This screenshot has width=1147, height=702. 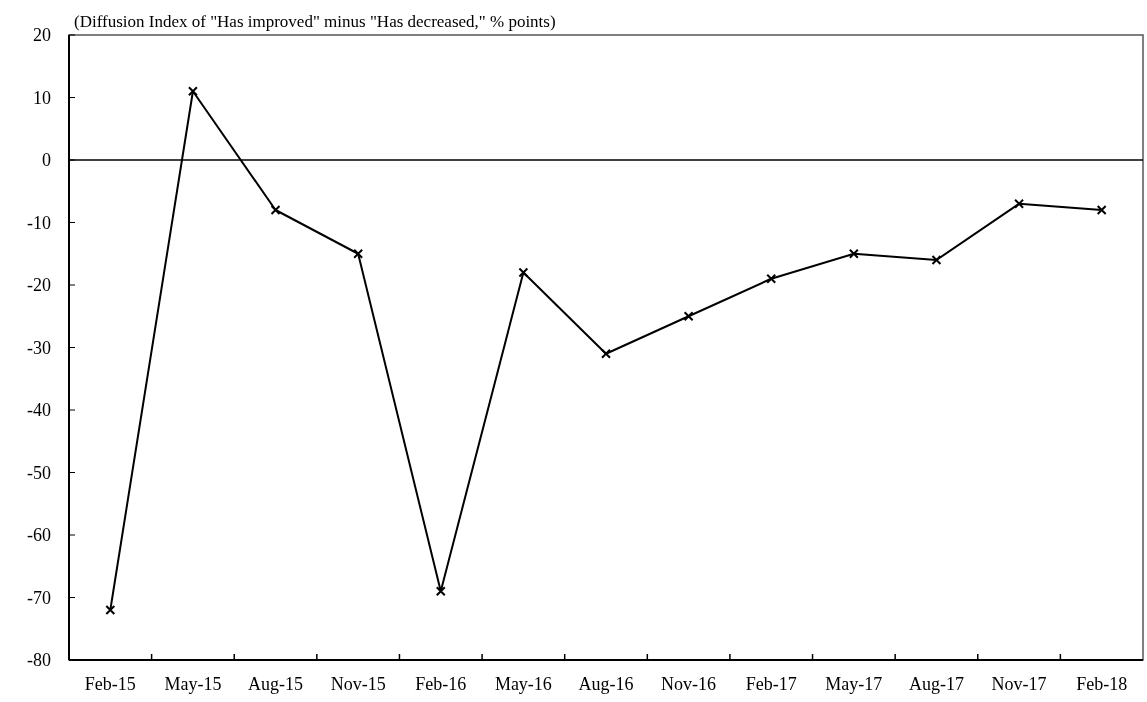 I want to click on y-tick-label: -10, so click(x=39, y=222).